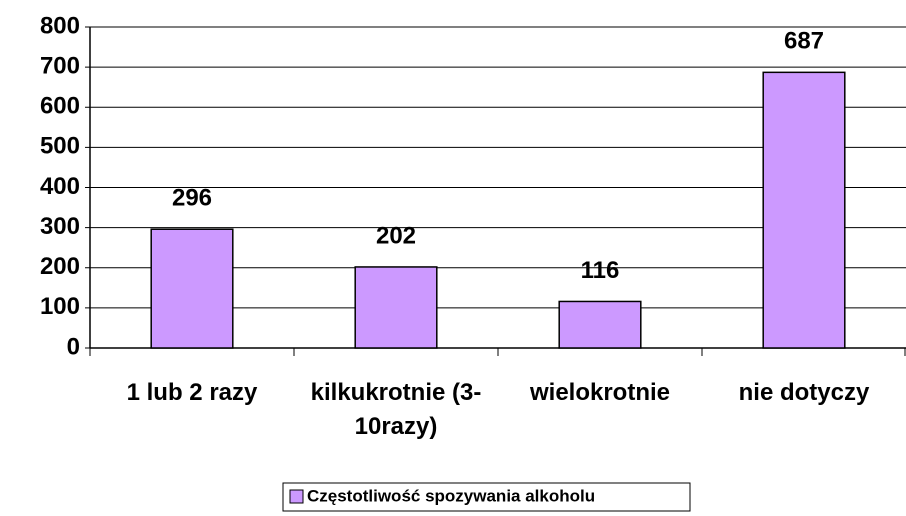  I want to click on x-tick-label: nie dotyczy, so click(804, 392).